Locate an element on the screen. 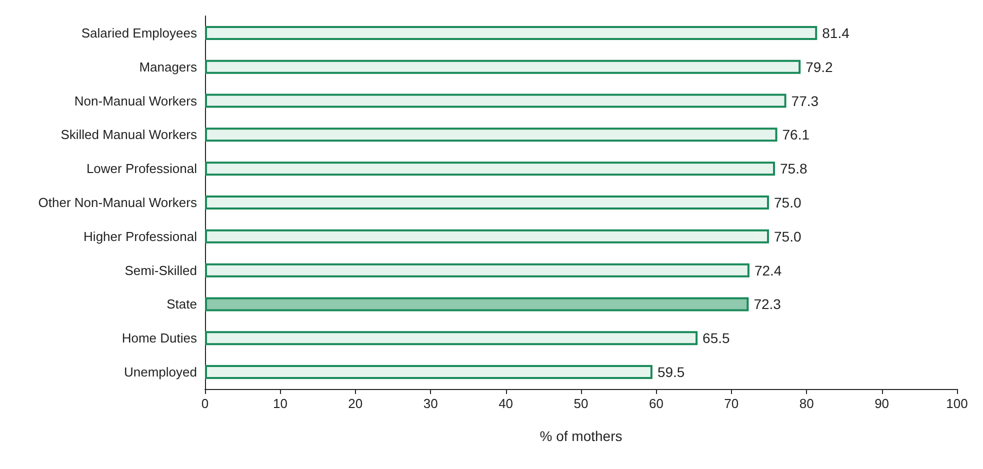 The image size is (983, 469). data-label: 72.4 is located at coordinates (768, 270).